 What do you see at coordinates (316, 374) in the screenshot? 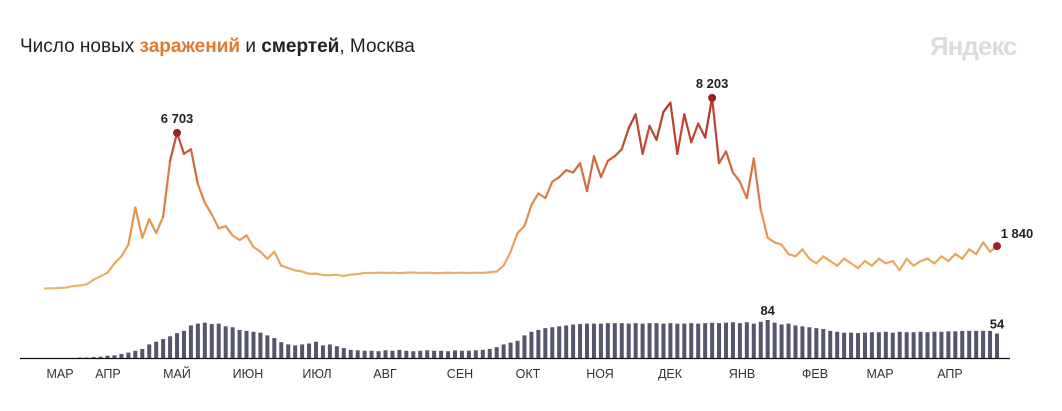
I see `month-label: ИЮЛ` at bounding box center [316, 374].